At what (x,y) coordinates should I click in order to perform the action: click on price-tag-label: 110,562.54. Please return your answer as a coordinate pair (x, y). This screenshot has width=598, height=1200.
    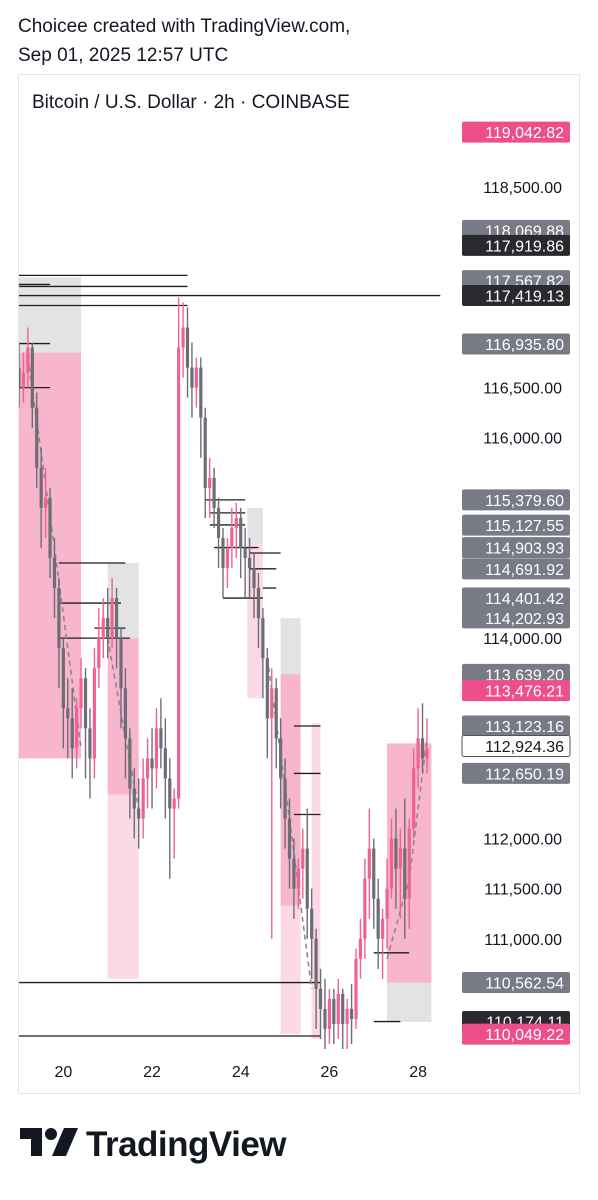
    Looking at the image, I should click on (524, 984).